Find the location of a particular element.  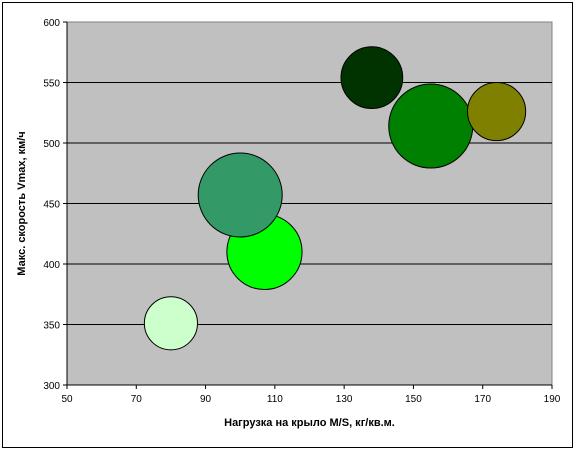

x-tick-label-150: 150 is located at coordinates (413, 399).